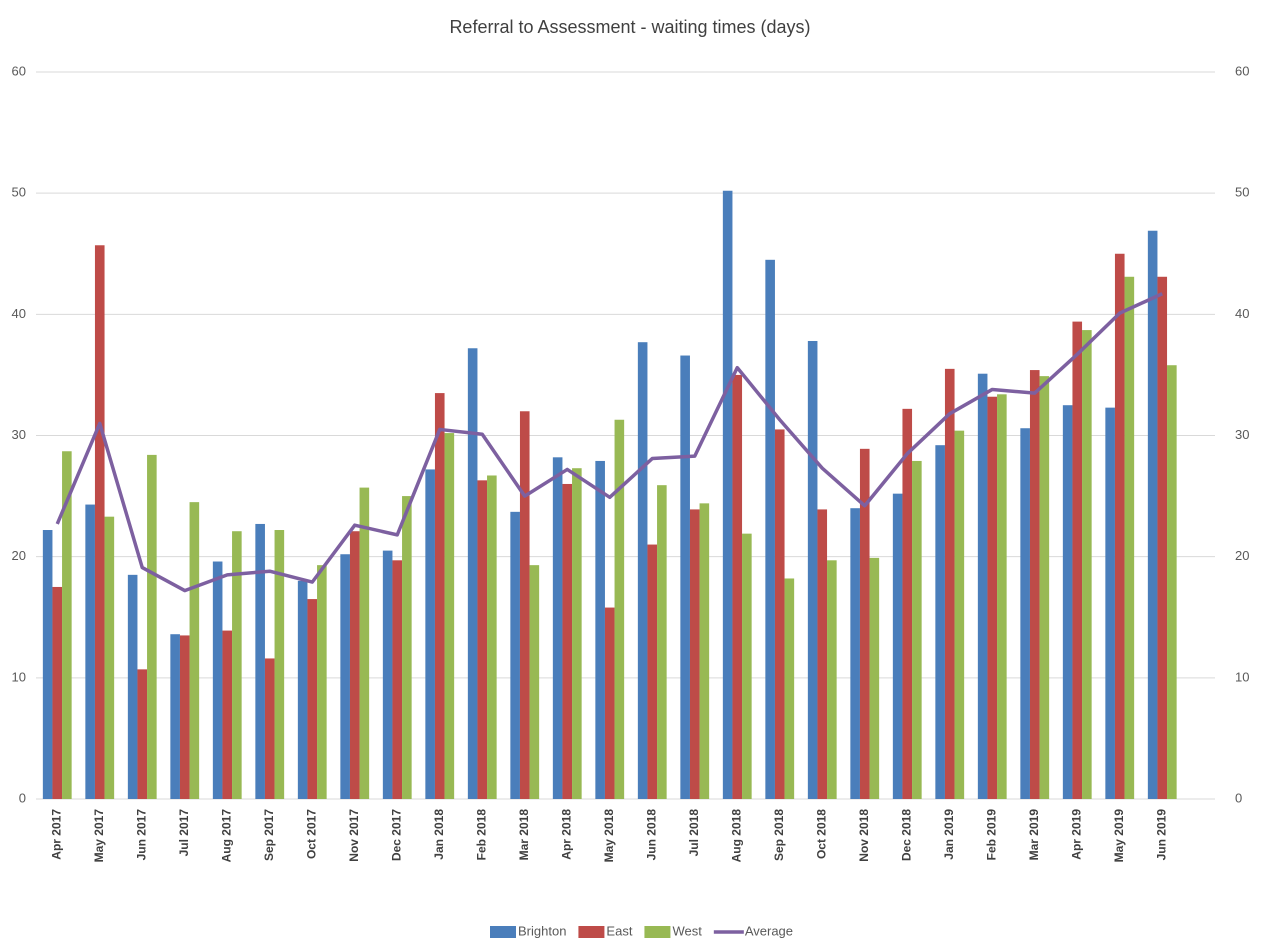 The image size is (1263, 941). What do you see at coordinates (1238, 797) in the screenshot?
I see `y2-tick-label: 0` at bounding box center [1238, 797].